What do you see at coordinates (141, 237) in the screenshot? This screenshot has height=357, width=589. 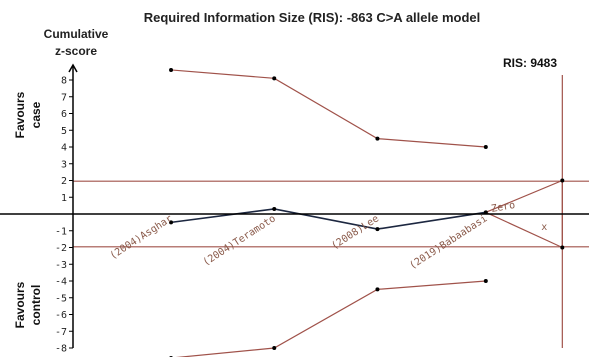 I see `study-label-0: (2004)Asghar` at bounding box center [141, 237].